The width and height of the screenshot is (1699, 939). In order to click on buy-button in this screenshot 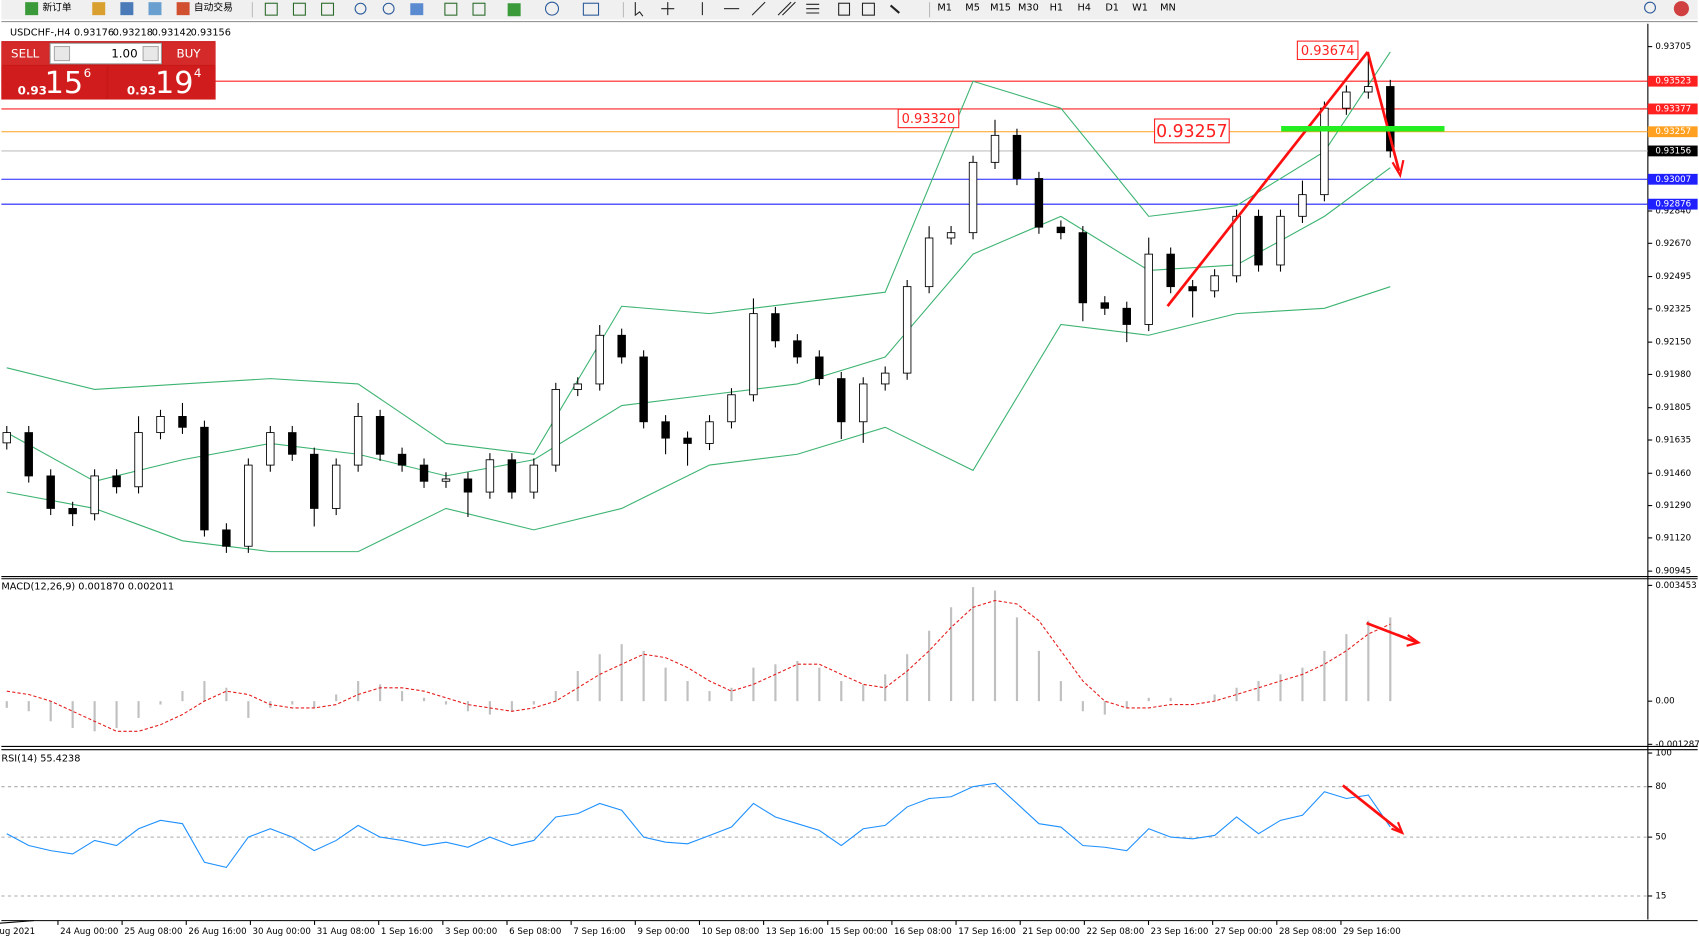, I will do `click(189, 53)`.